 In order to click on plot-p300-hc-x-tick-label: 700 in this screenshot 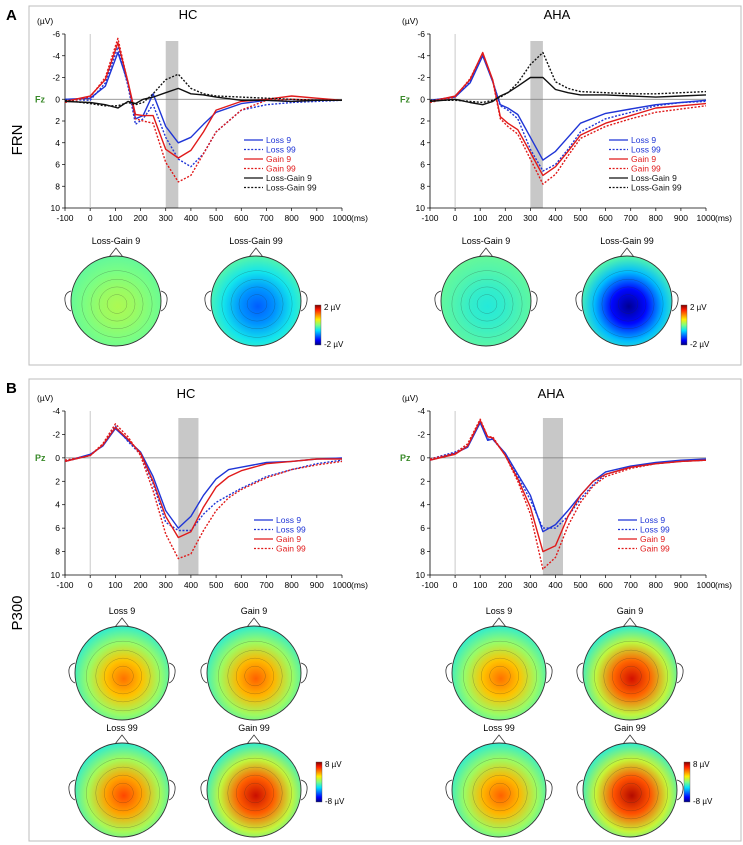, I will do `click(266, 585)`.